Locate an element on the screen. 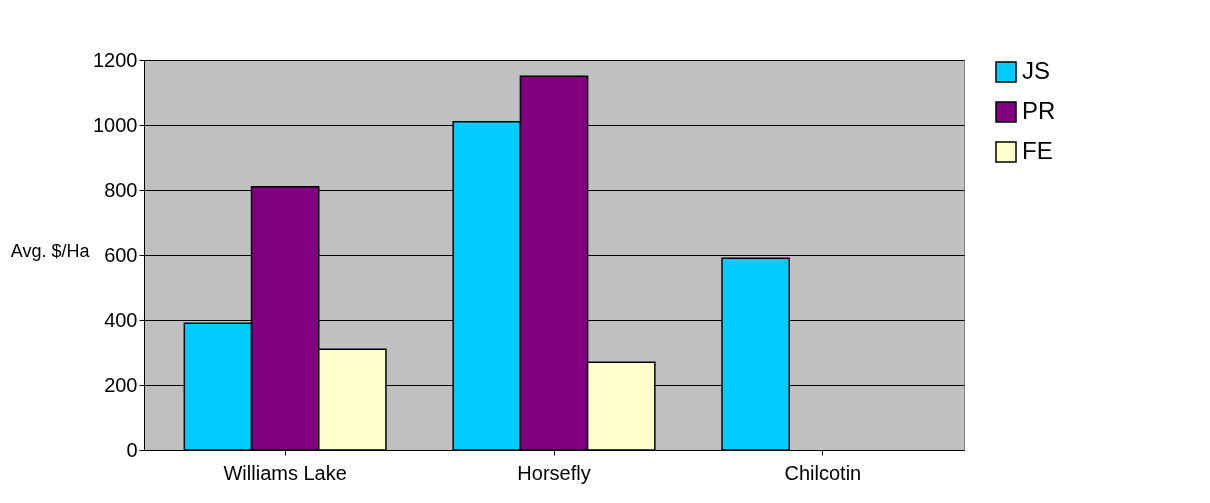  y-tick-label: 1200 is located at coordinates (115, 59).